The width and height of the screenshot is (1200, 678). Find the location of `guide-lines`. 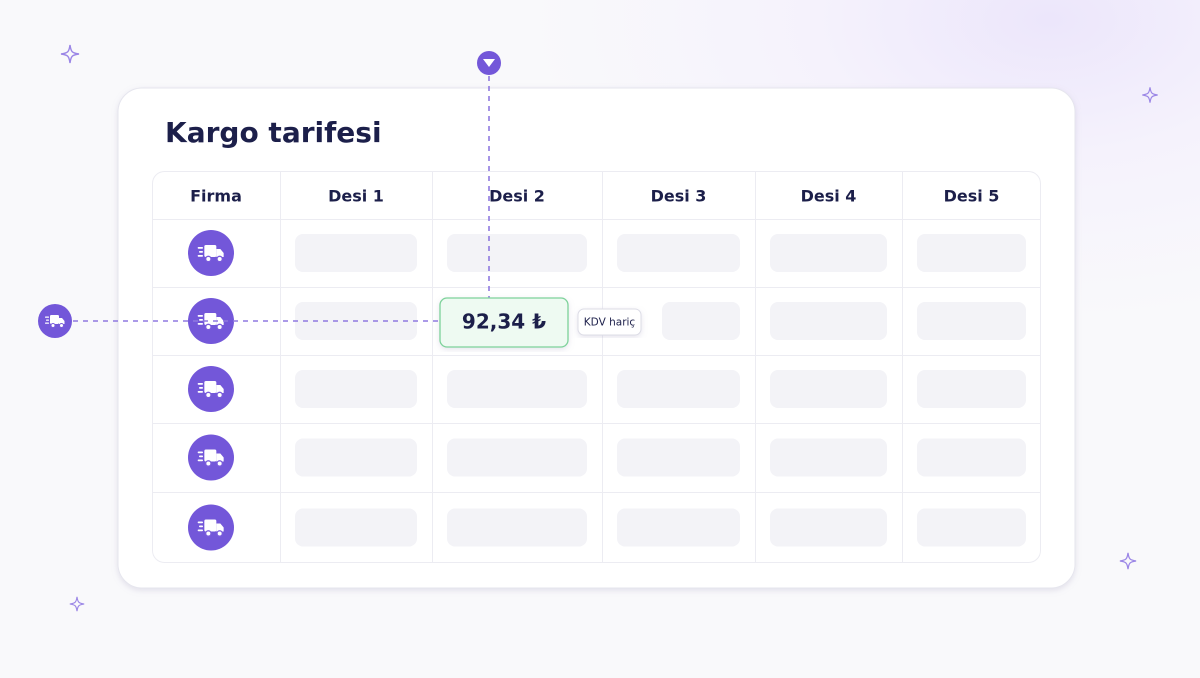

guide-lines is located at coordinates (281, 199).